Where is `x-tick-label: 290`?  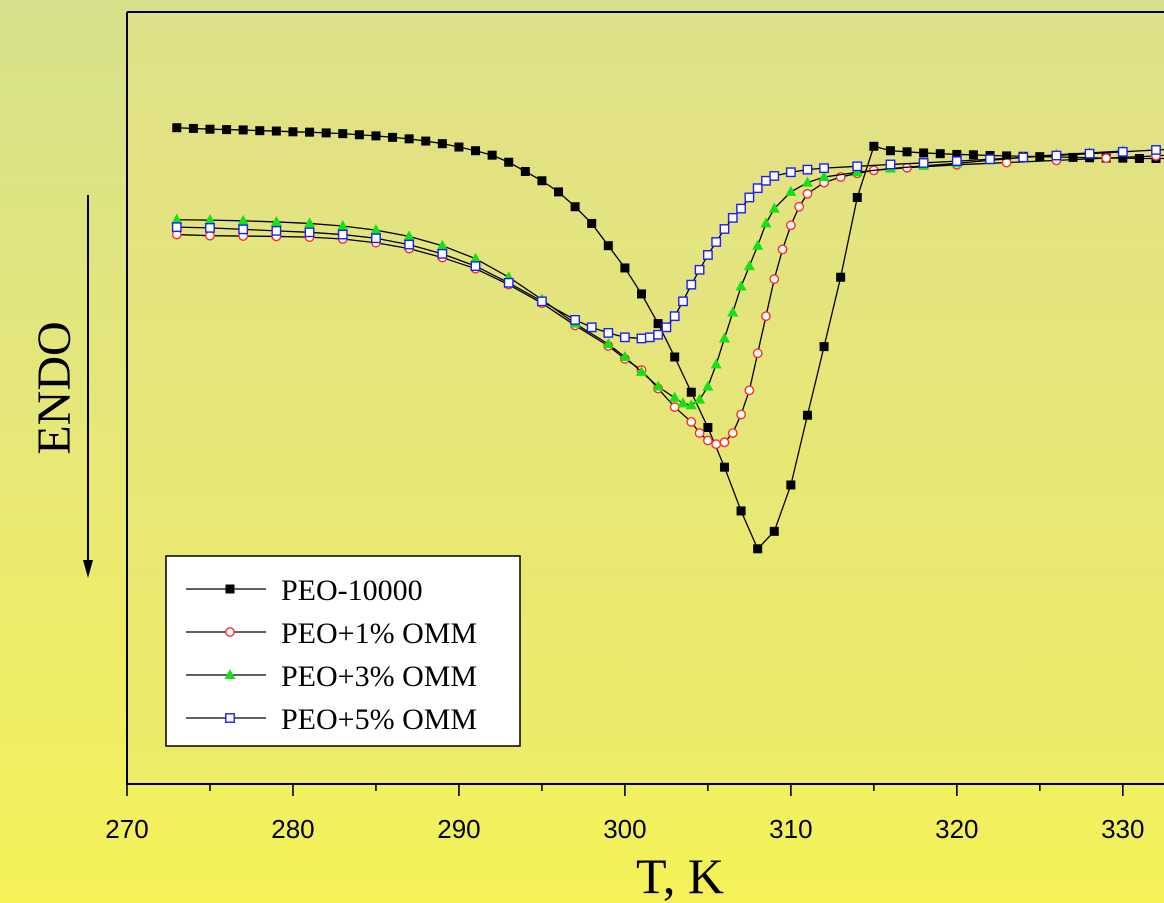
x-tick-label: 290 is located at coordinates (458, 829).